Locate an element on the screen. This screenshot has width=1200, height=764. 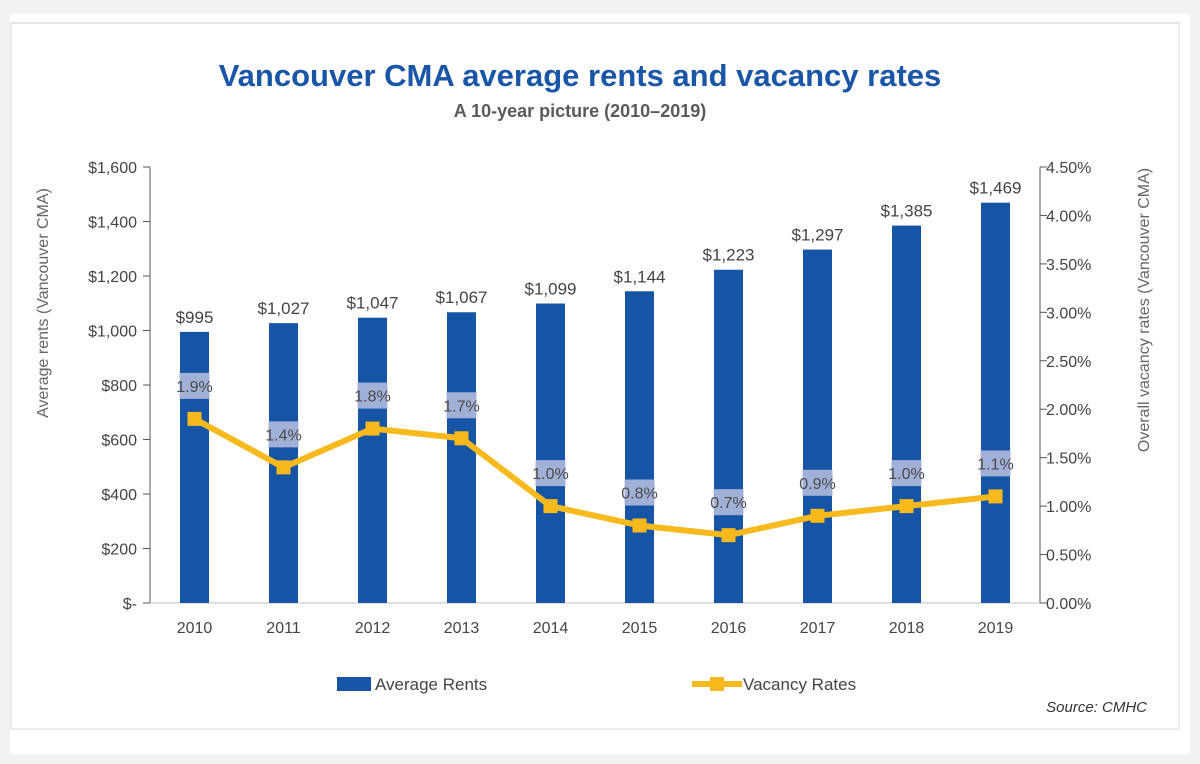
legend-swatch-average-rents is located at coordinates (354, 684).